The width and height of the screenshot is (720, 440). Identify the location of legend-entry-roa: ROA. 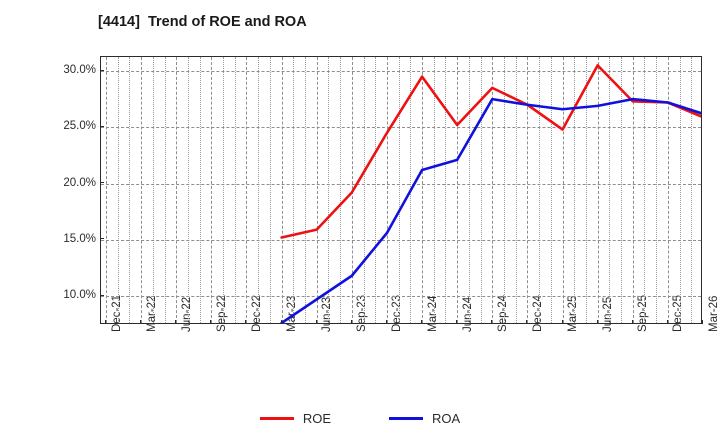
(424, 418).